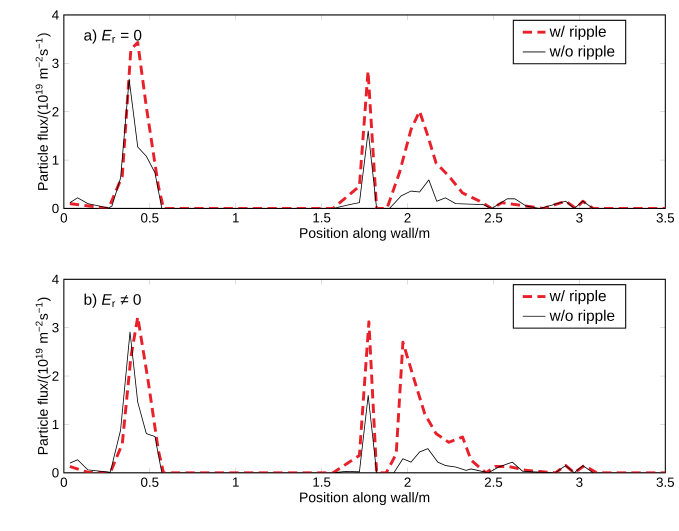 The image size is (679, 531). What do you see at coordinates (112, 301) in the screenshot?
I see `annotation: b) E$_{r}$ ≠ 0` at bounding box center [112, 301].